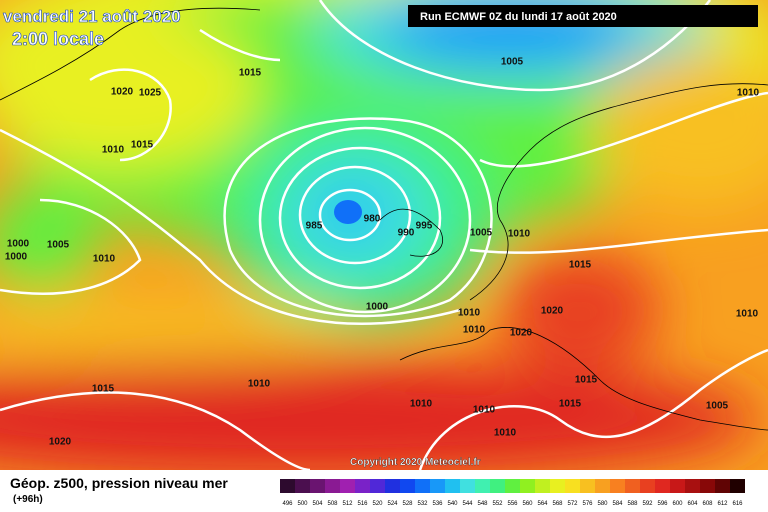 The image size is (768, 512). I want to click on isobar-label: 995, so click(424, 226).